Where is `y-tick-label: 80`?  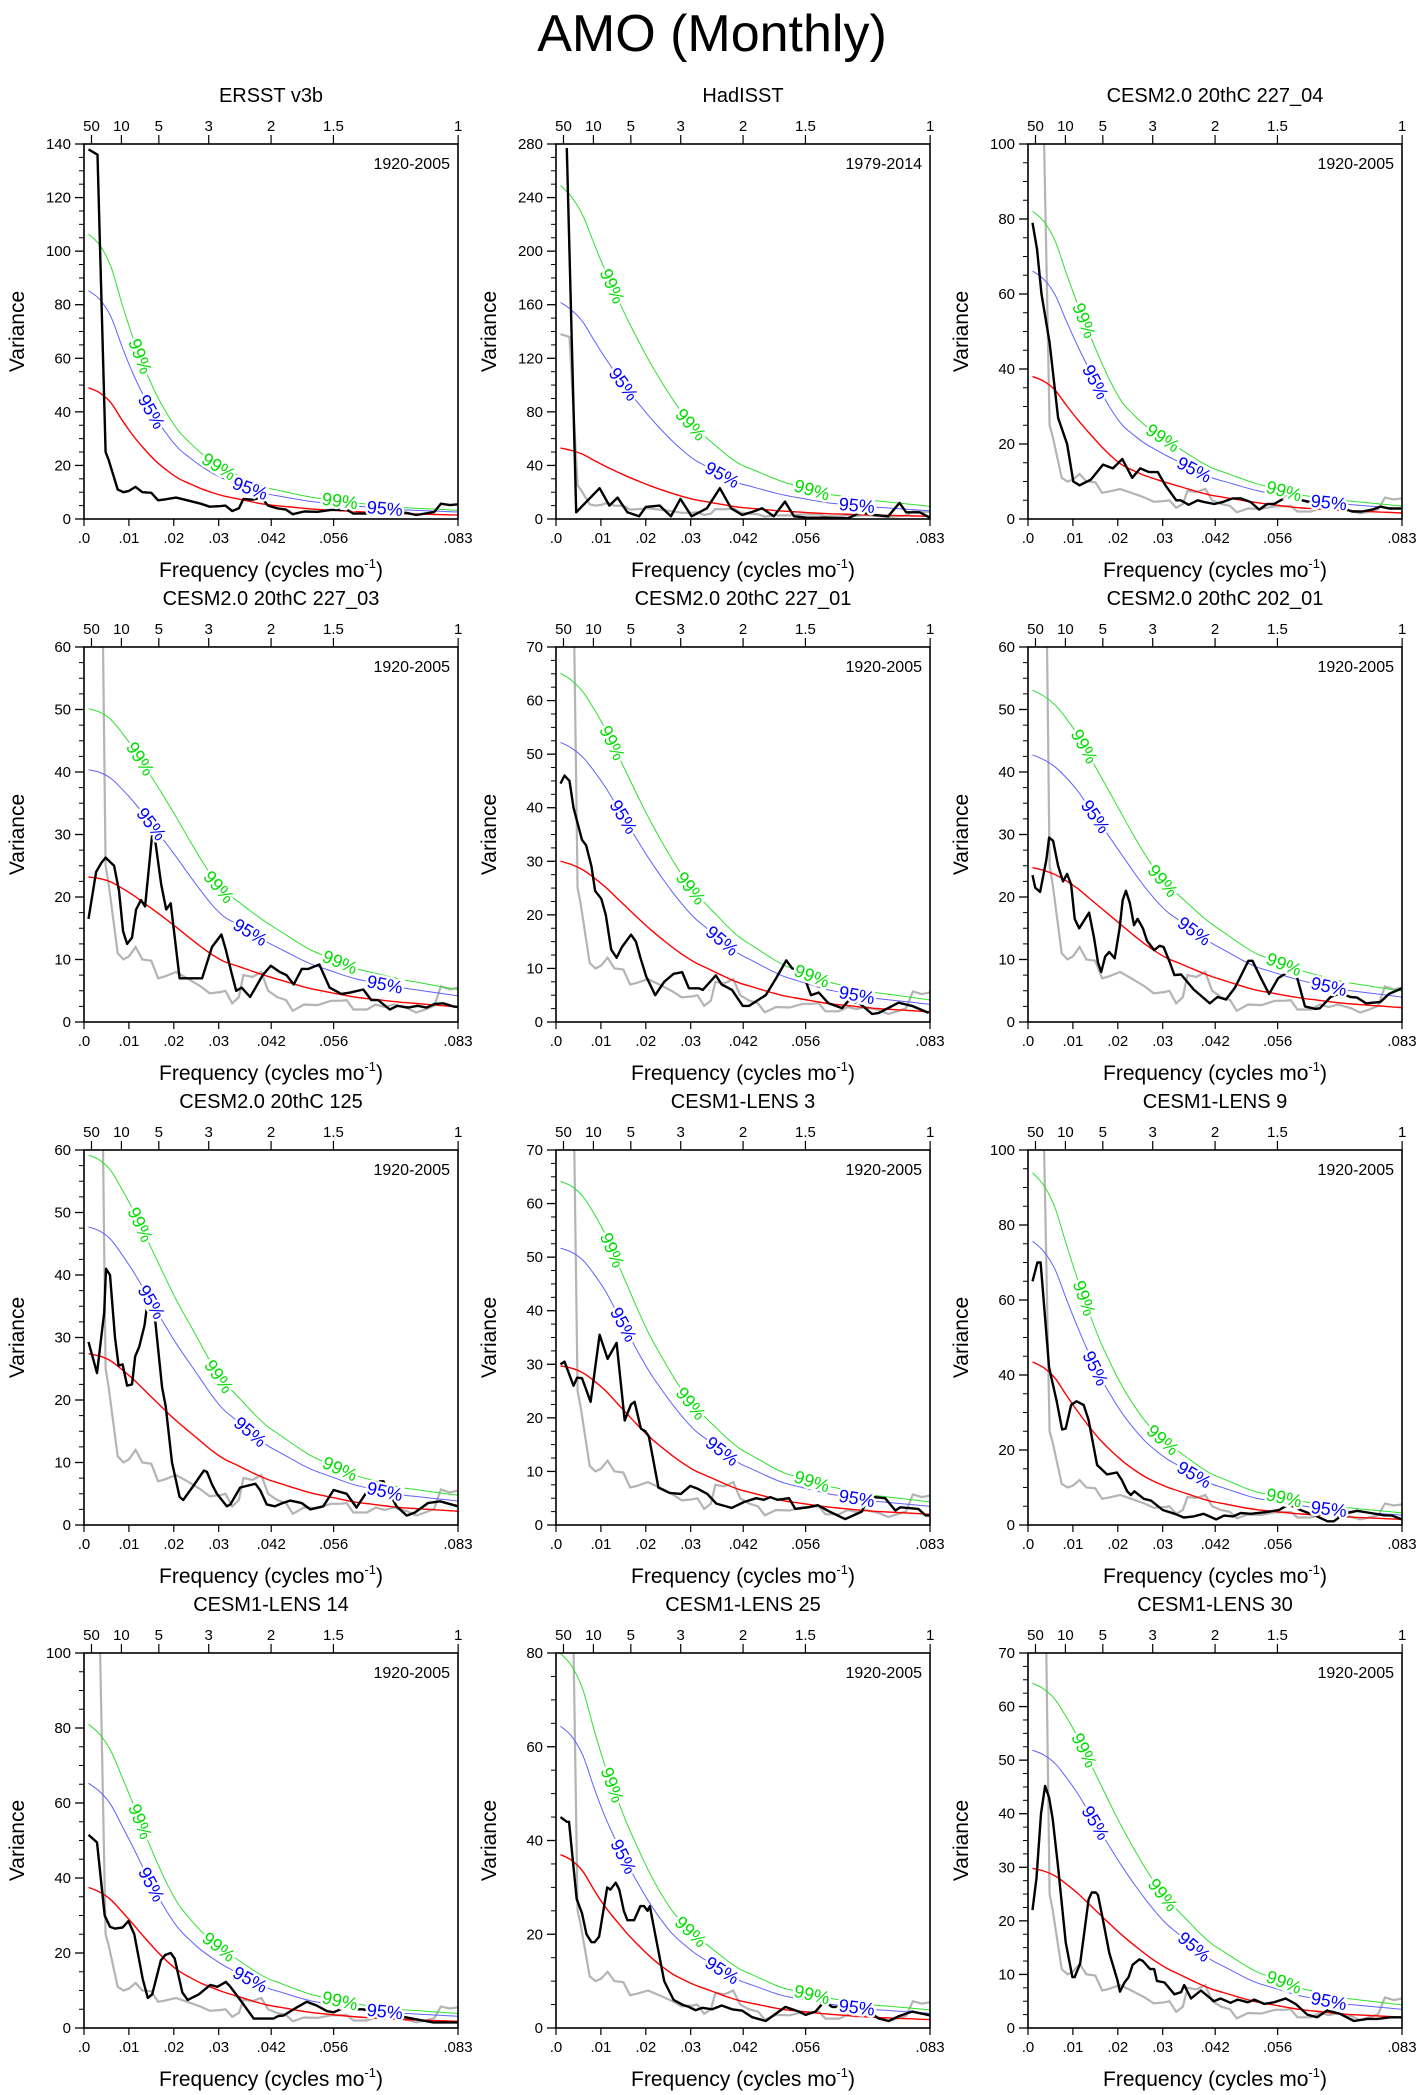
y-tick-label: 80 is located at coordinates (534, 412).